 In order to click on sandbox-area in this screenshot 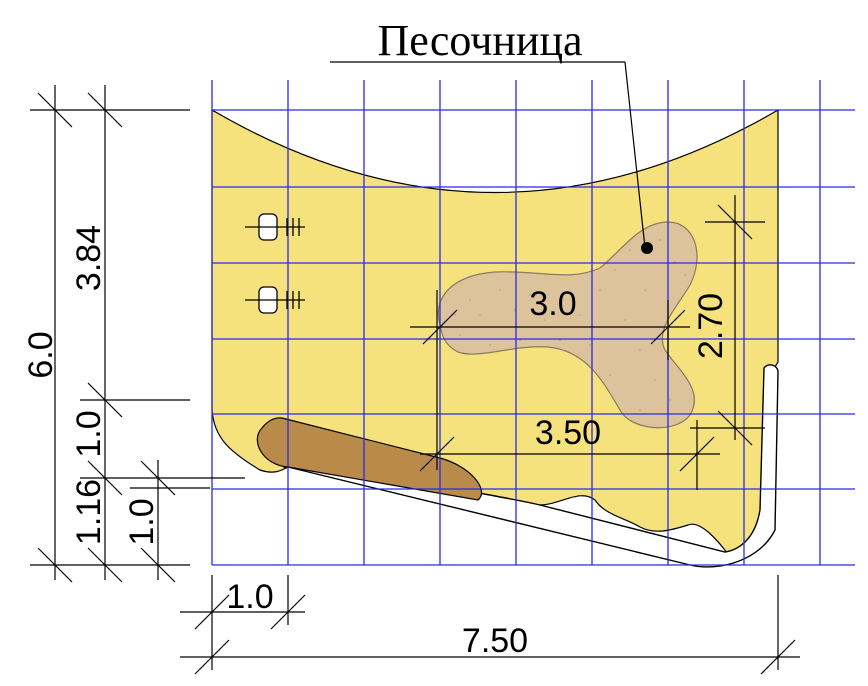, I will do `click(567, 325)`.